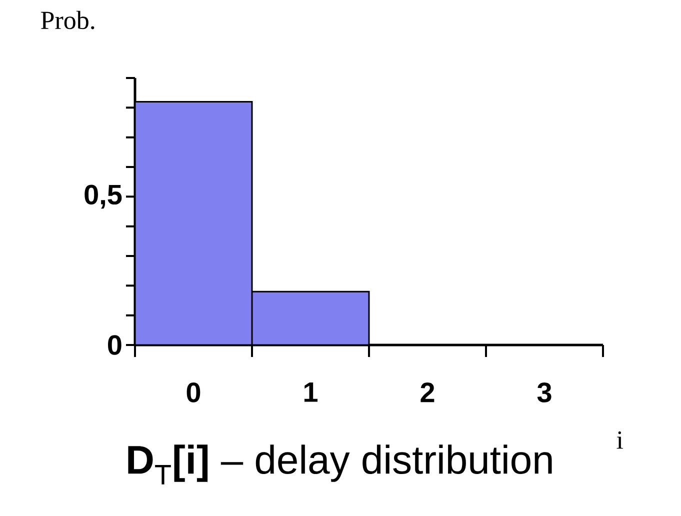 This screenshot has width=681, height=516. Describe the element at coordinates (619, 440) in the screenshot. I see `x-axis-title: i` at that location.